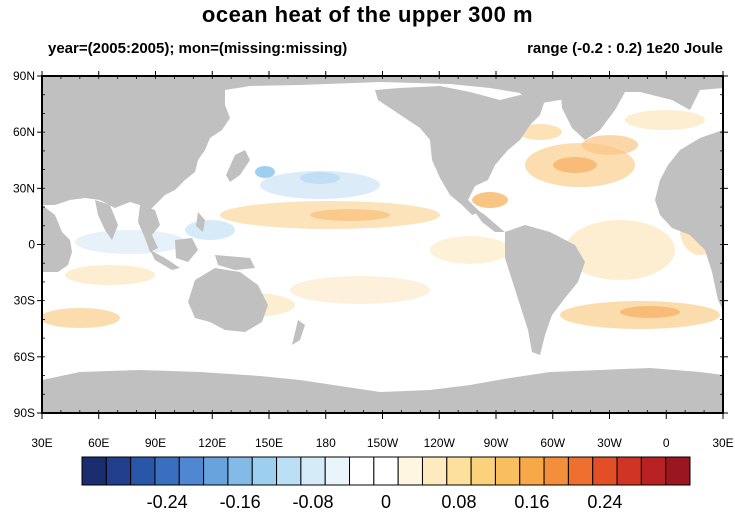  I want to click on colorbar-label: 0.24, so click(604, 502).